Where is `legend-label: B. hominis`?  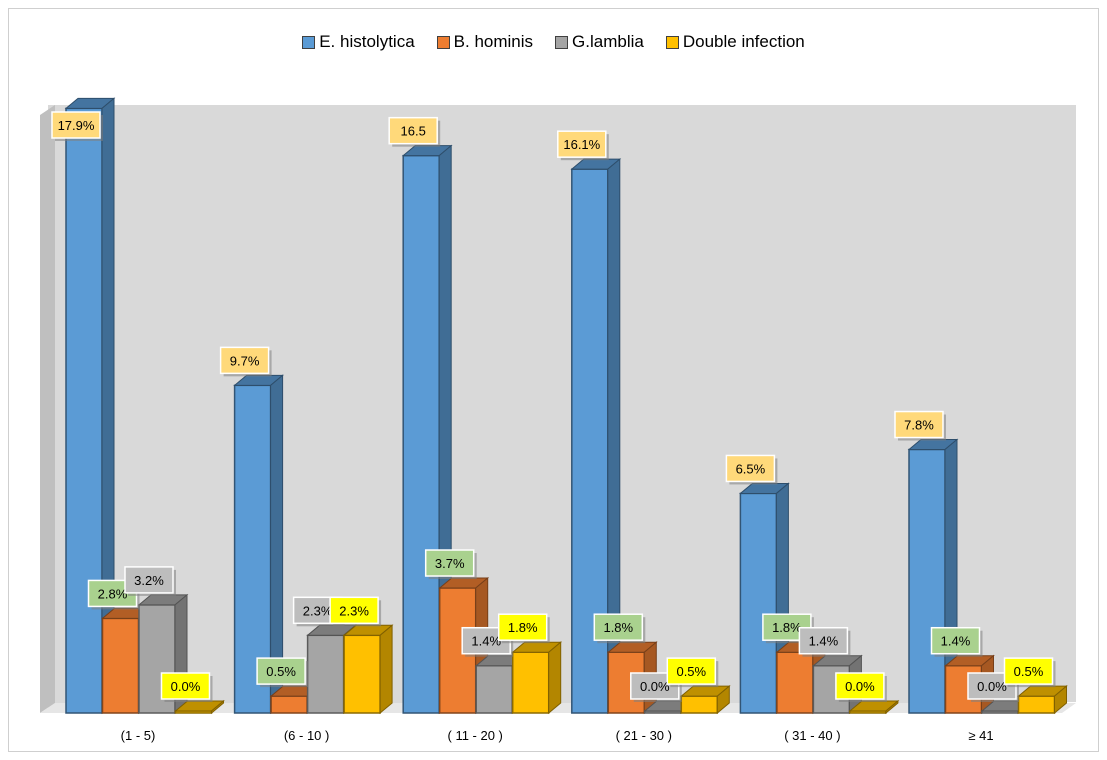
legend-label: B. hominis is located at coordinates (493, 41).